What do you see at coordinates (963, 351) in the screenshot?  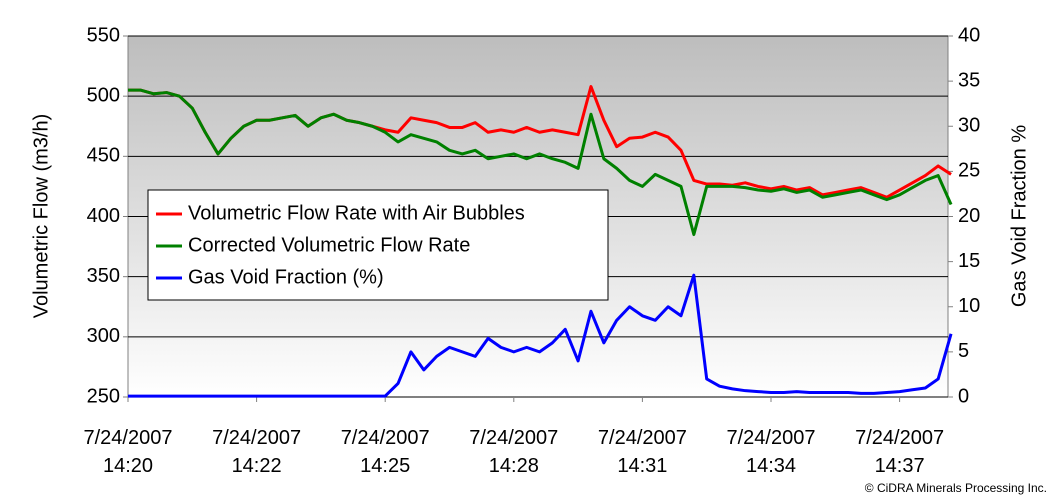 I see `y2-tick-label: 5` at bounding box center [963, 351].